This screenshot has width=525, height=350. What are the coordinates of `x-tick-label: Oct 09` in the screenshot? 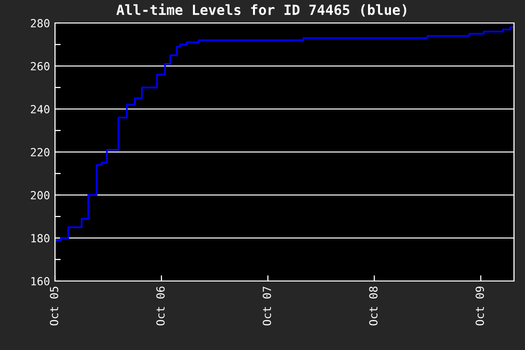 It's located at (480, 306).